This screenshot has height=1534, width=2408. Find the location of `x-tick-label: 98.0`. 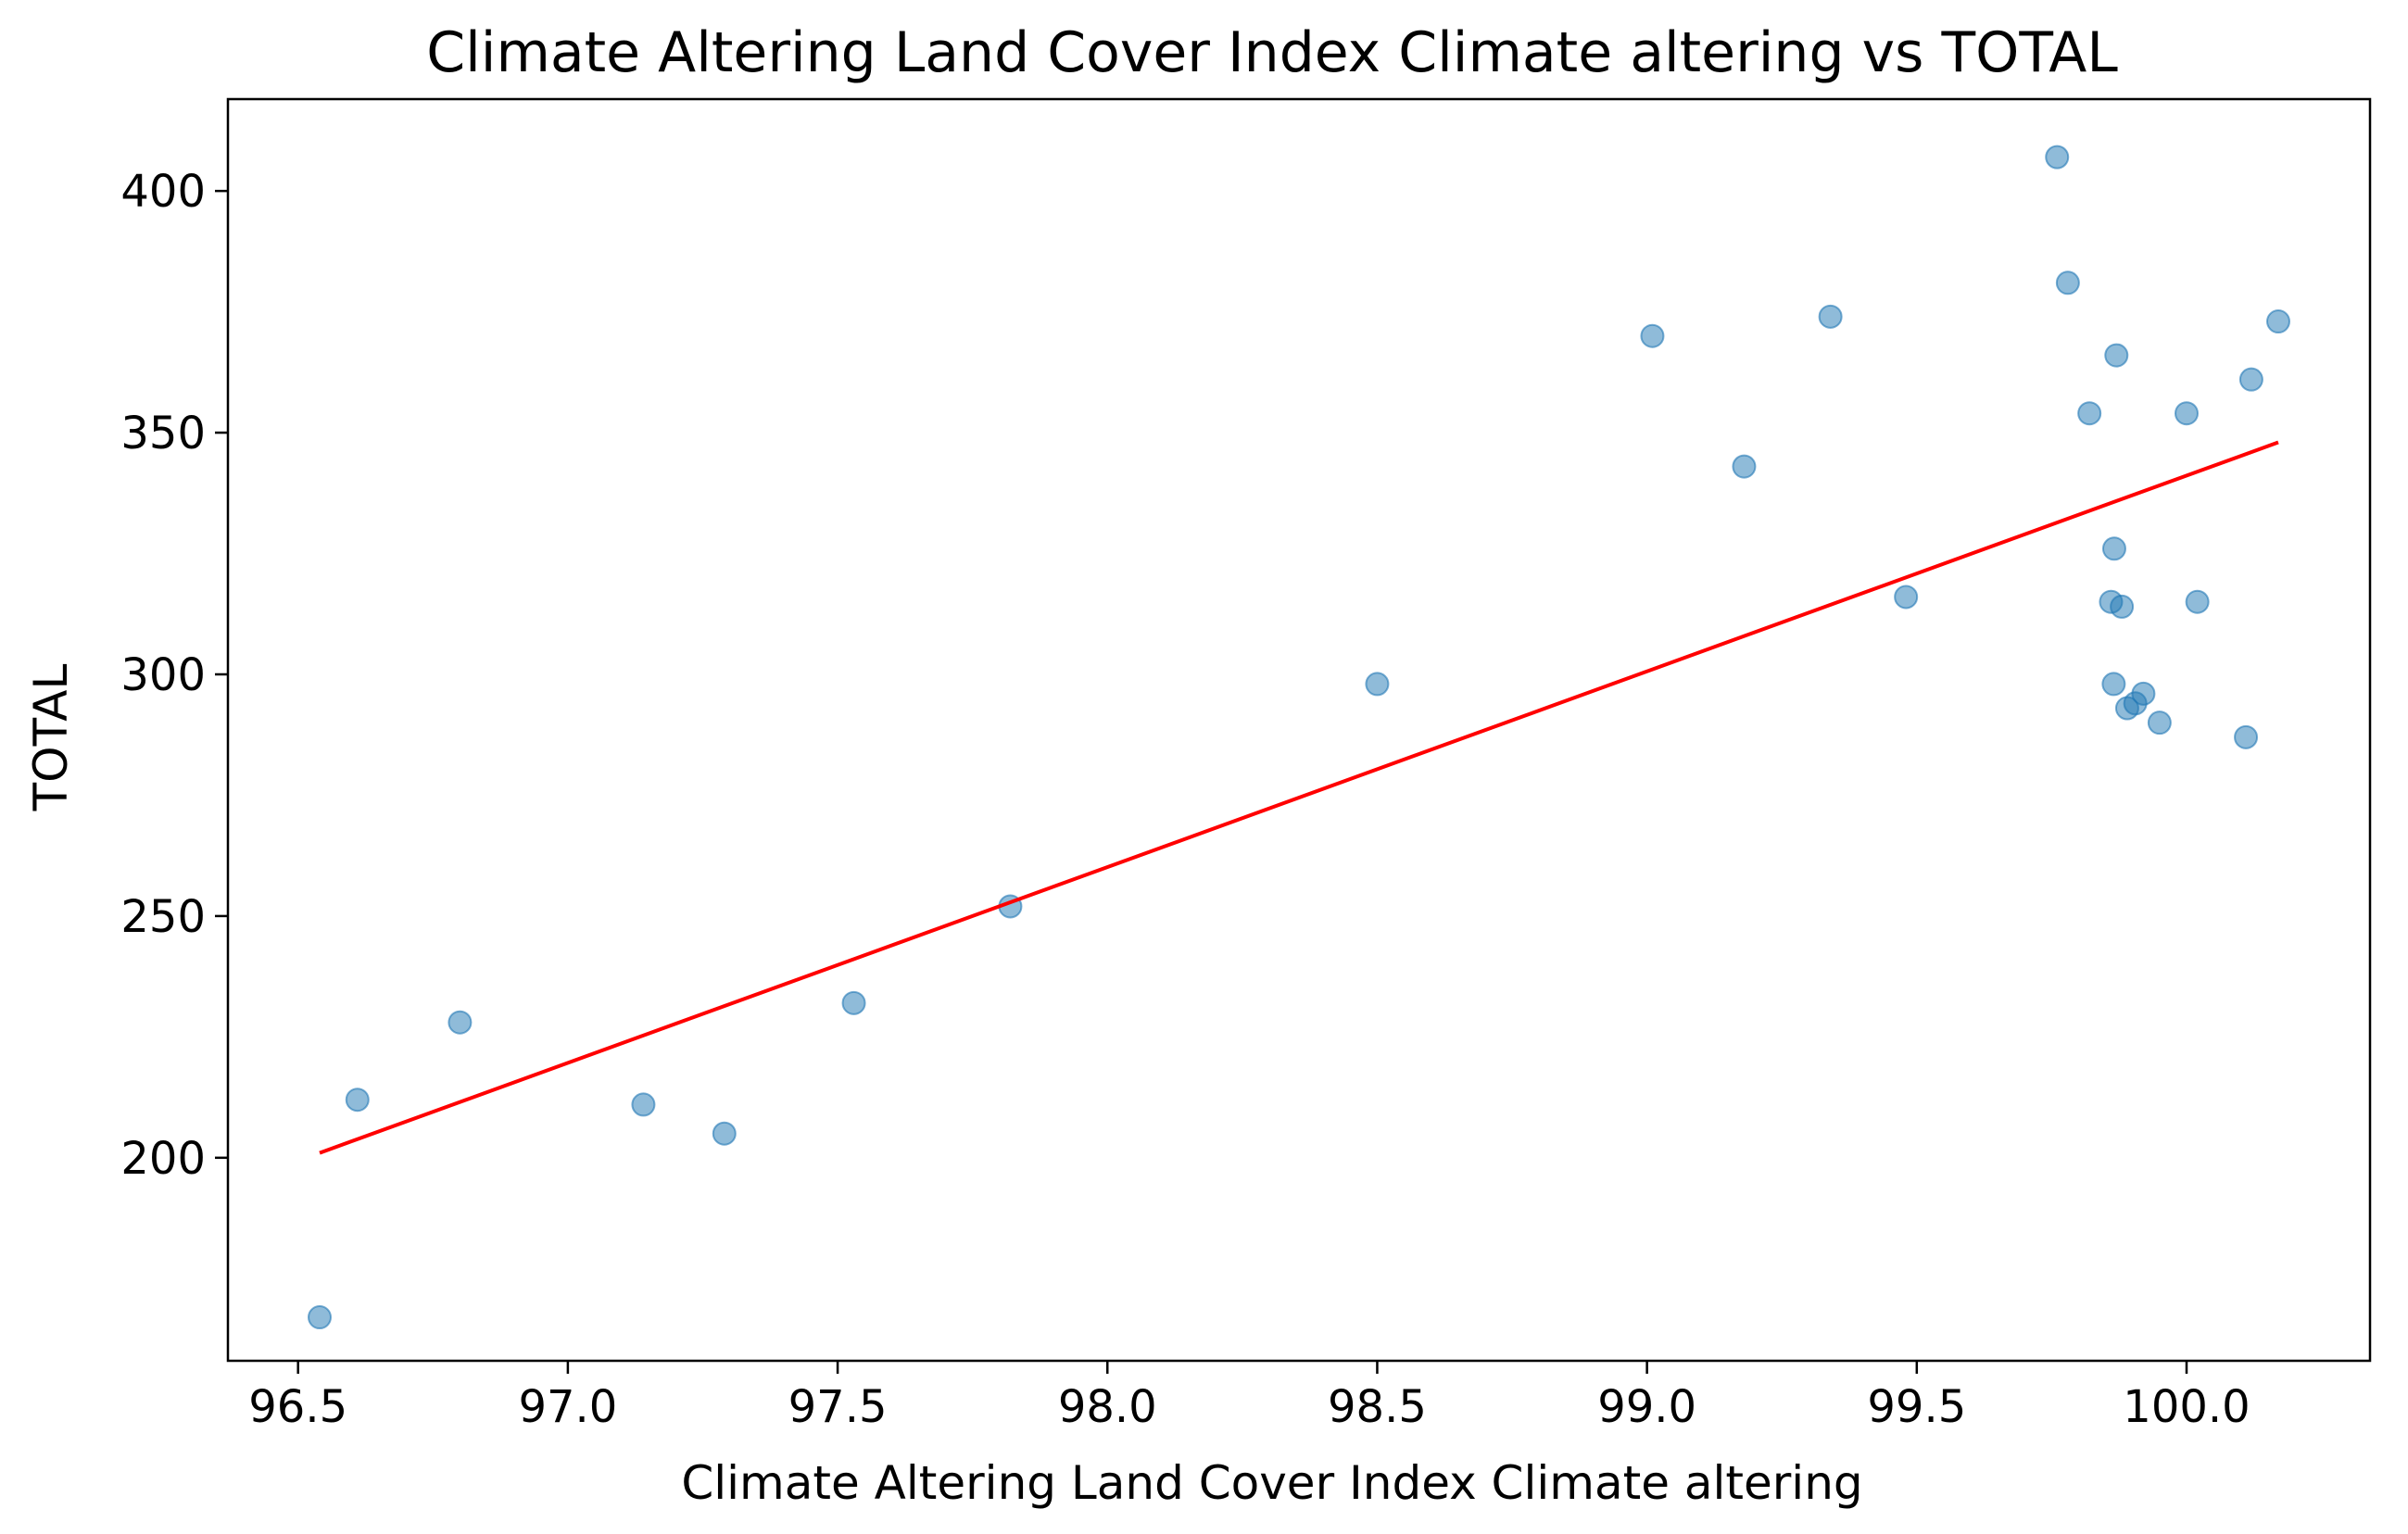

x-tick-label: 98.0 is located at coordinates (1107, 1407).